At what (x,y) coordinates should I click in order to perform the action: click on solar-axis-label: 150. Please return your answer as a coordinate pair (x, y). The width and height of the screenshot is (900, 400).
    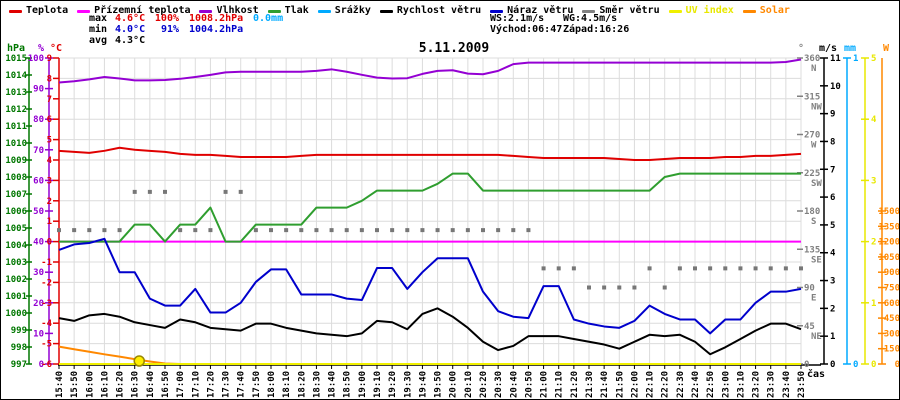
    Looking at the image, I should click on (891, 350).